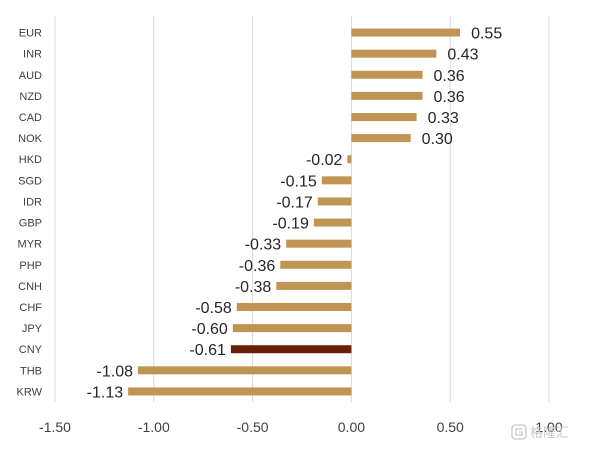 The width and height of the screenshot is (589, 450). I want to click on category-label: THB, so click(31, 371).